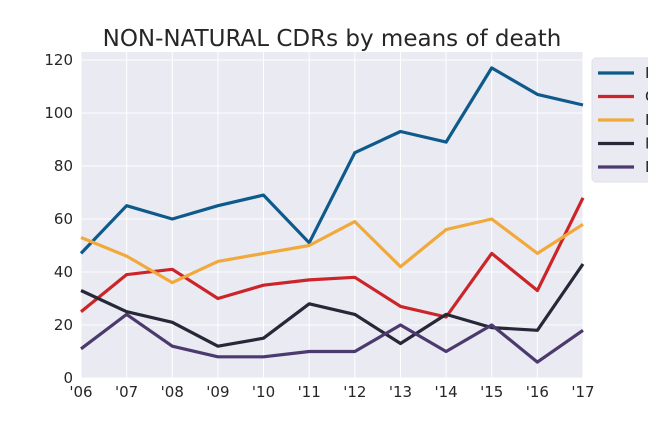 This screenshot has width=648, height=432. Describe the element at coordinates (582, 392) in the screenshot. I see `x-tick-label: '17` at that location.